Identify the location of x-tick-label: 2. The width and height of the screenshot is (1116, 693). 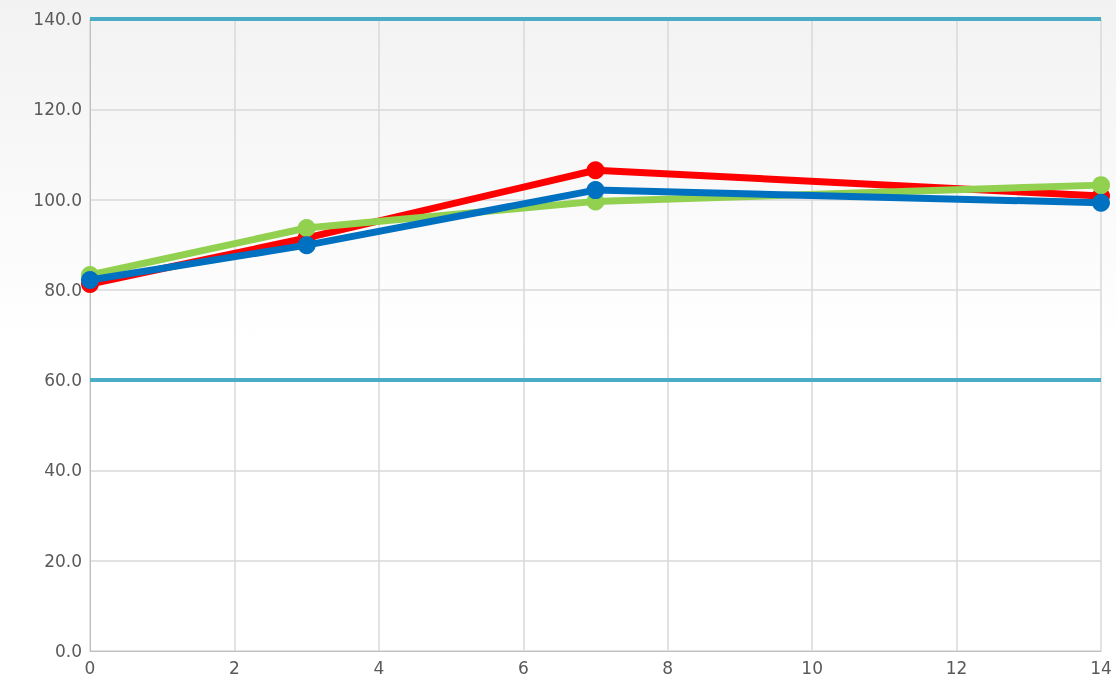
(234, 667).